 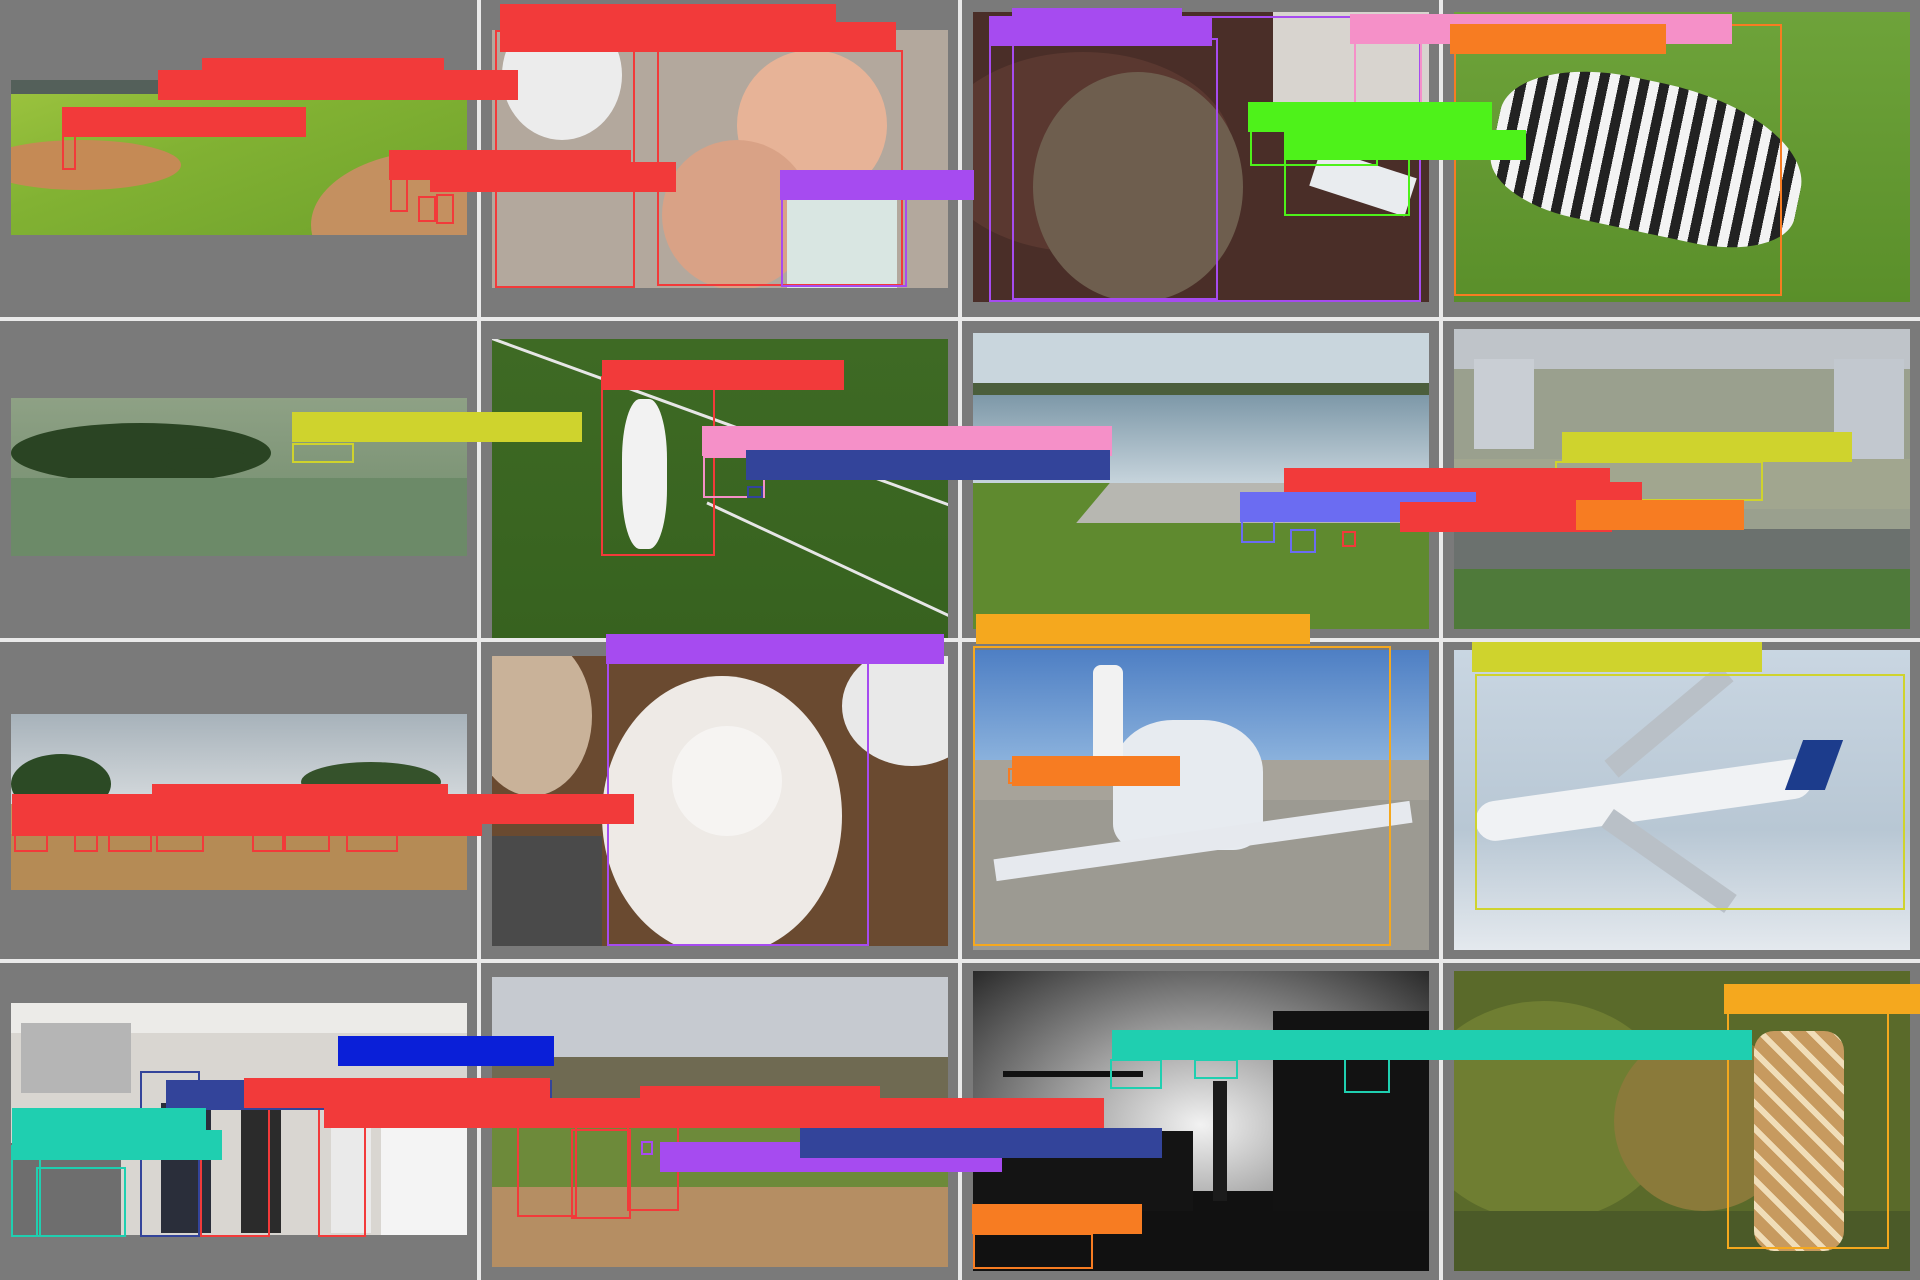 I want to click on panel-kitchen-people, so click(x=238, y=1121).